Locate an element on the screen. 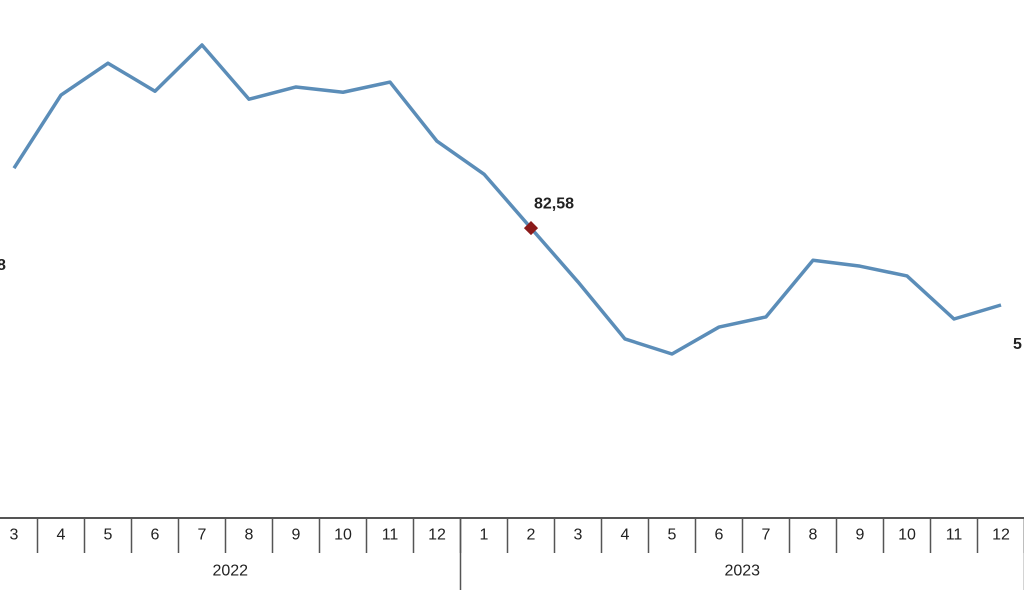  x-group-label: 2022 is located at coordinates (230, 571).